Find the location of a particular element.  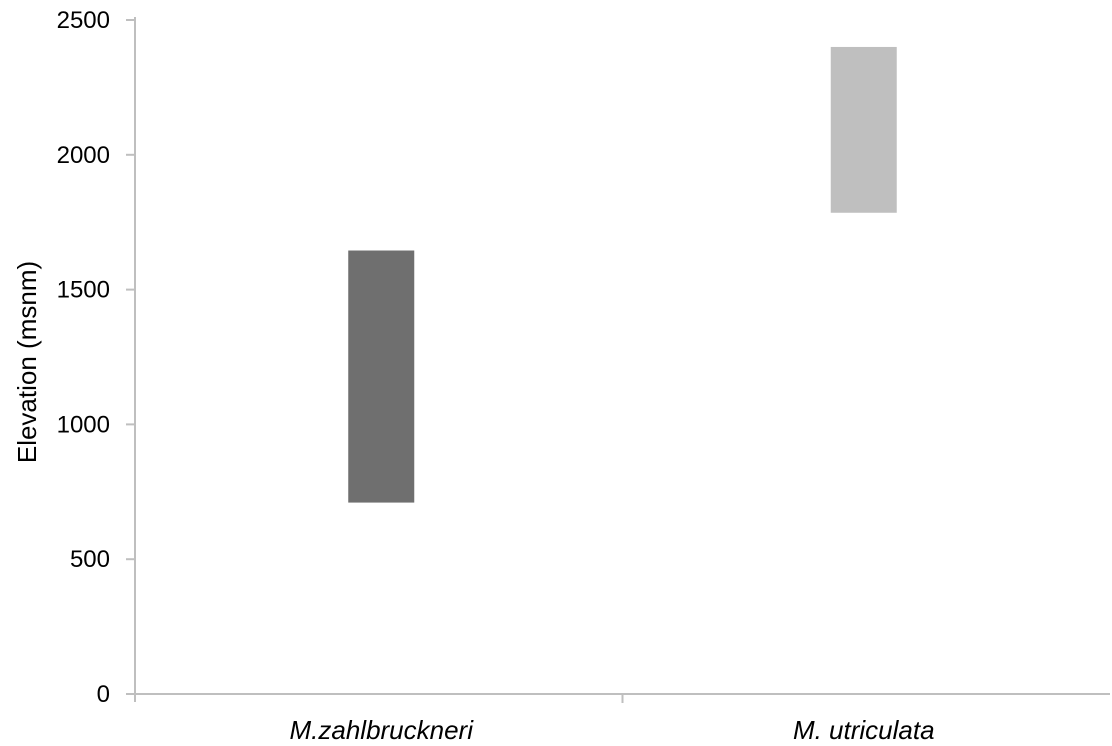

y-tick-label: 1500 is located at coordinates (83, 290).